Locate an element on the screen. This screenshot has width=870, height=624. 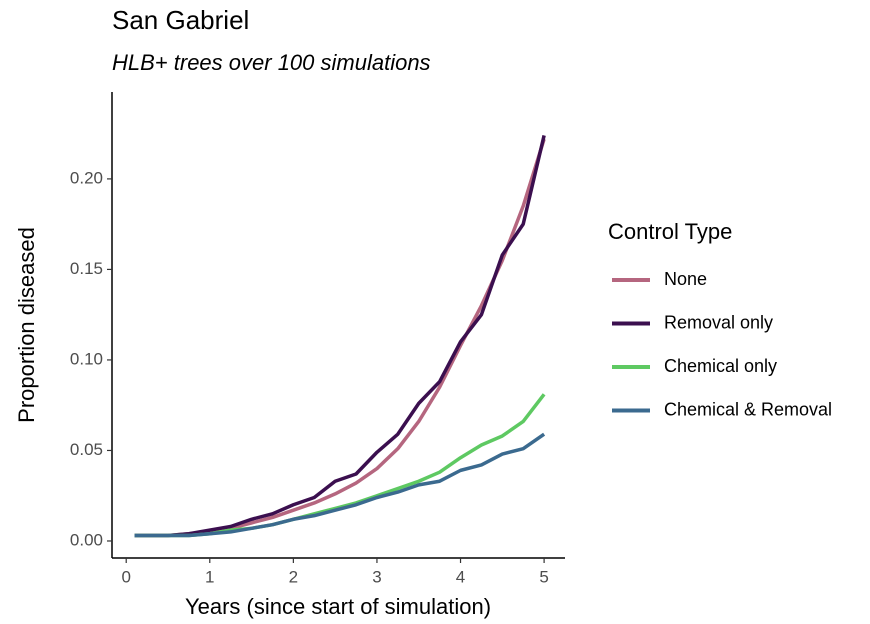
y-axis-label: Proportion diseased is located at coordinates (26, 325).